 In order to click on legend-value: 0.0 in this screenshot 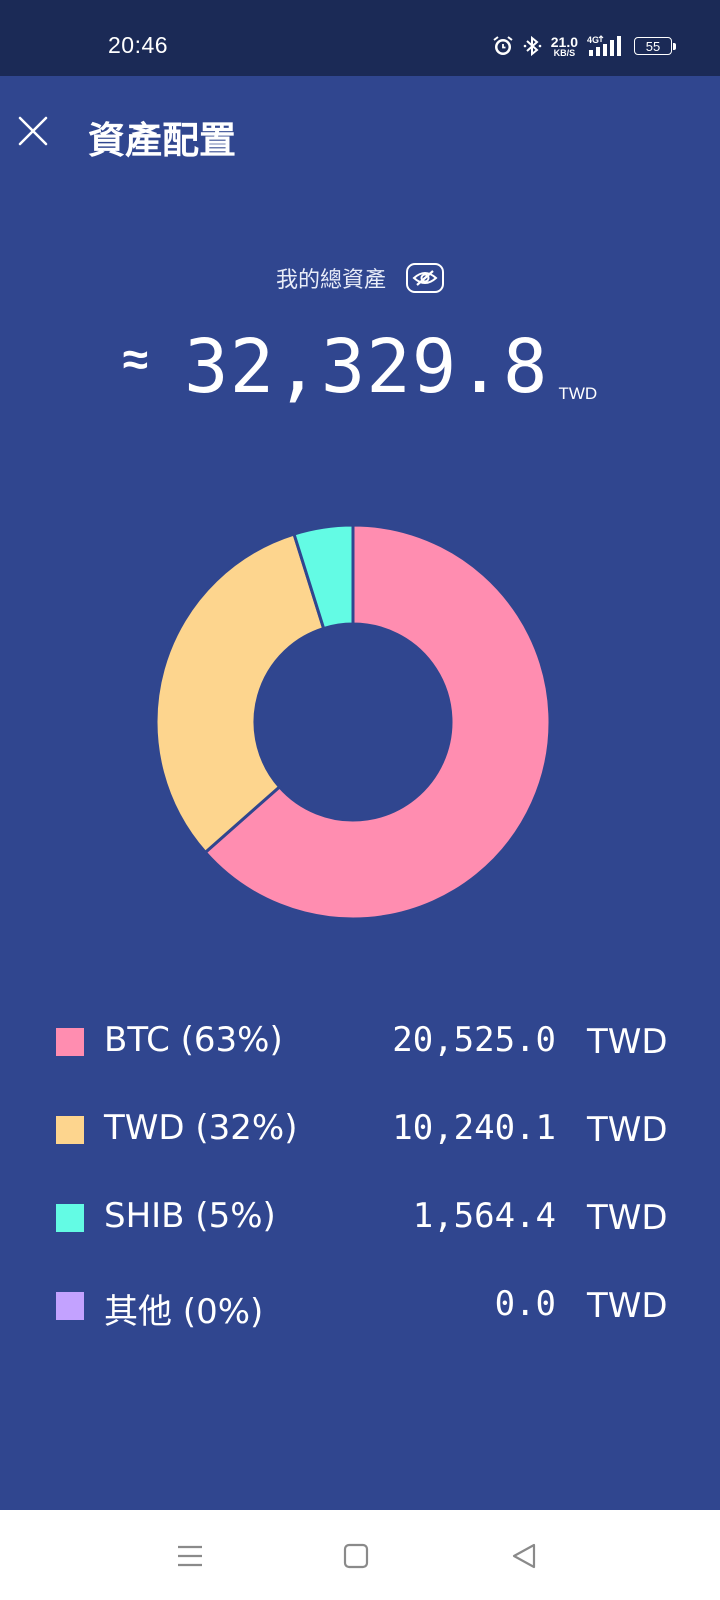, I will do `click(525, 1304)`.